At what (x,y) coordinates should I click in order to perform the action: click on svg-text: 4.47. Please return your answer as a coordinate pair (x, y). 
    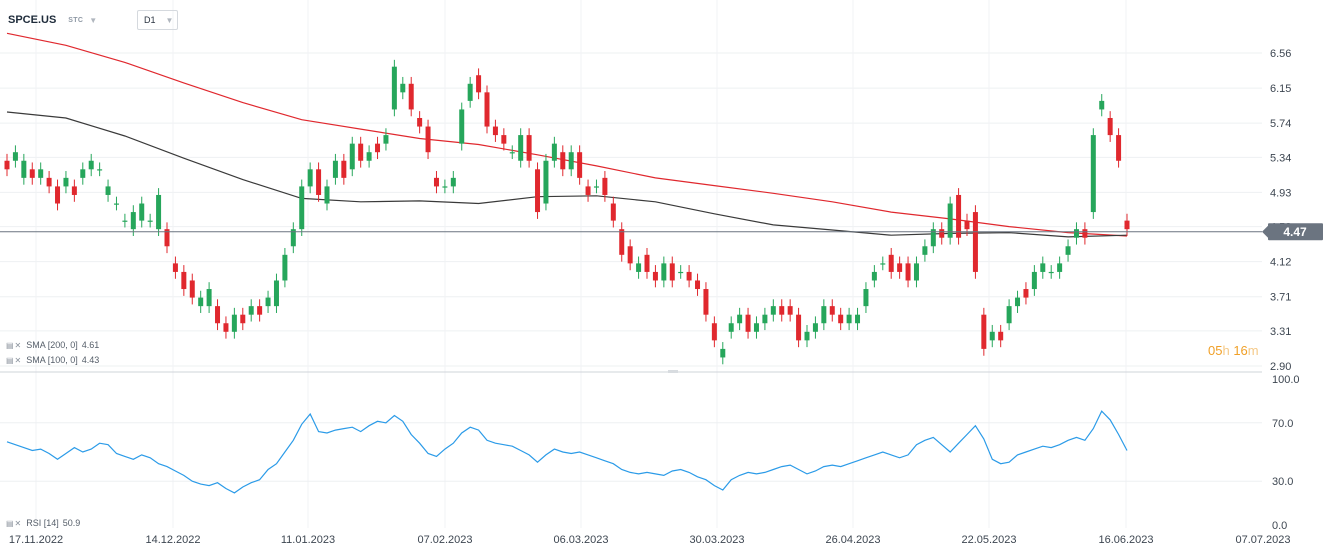
    Looking at the image, I should click on (1295, 232).